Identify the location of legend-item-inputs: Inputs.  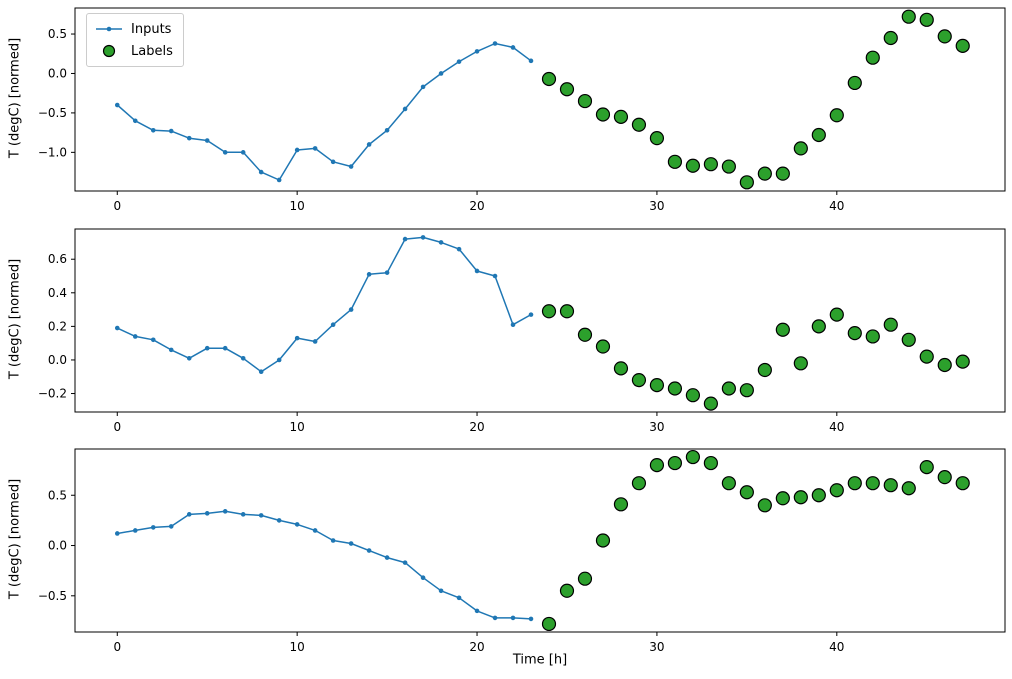
(133, 29).